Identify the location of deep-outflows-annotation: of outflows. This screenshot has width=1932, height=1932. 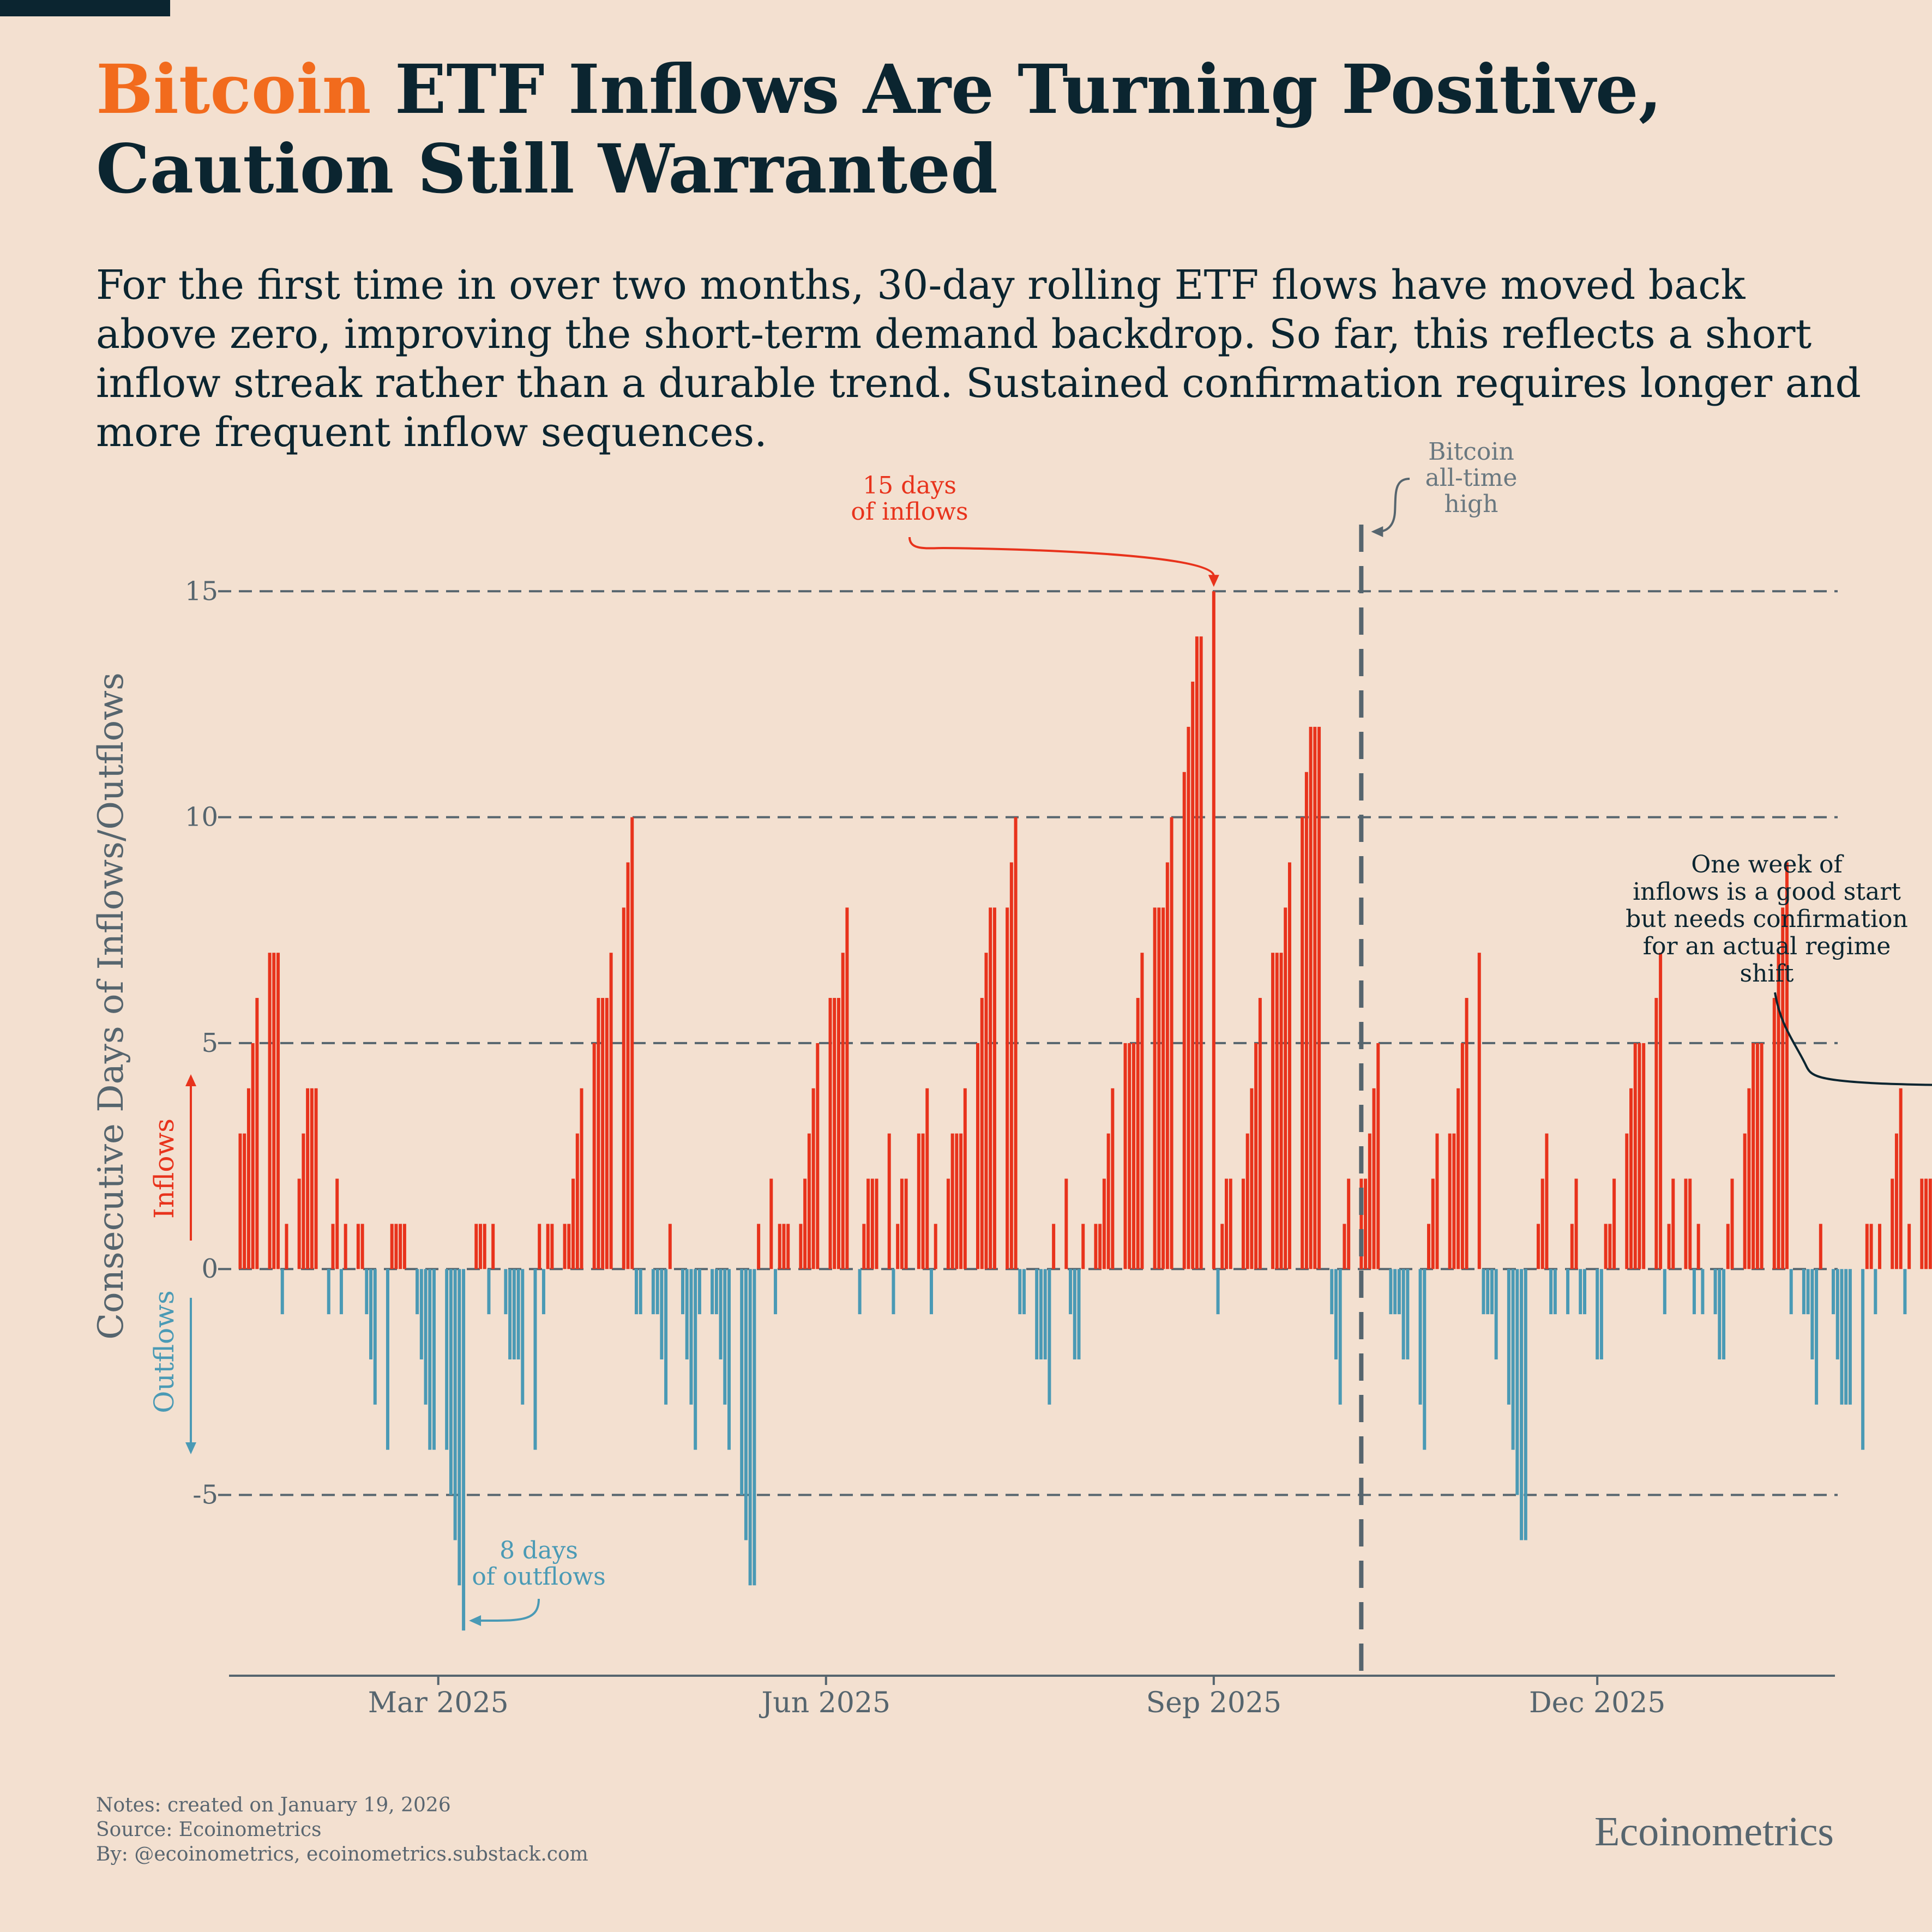
(538, 1577).